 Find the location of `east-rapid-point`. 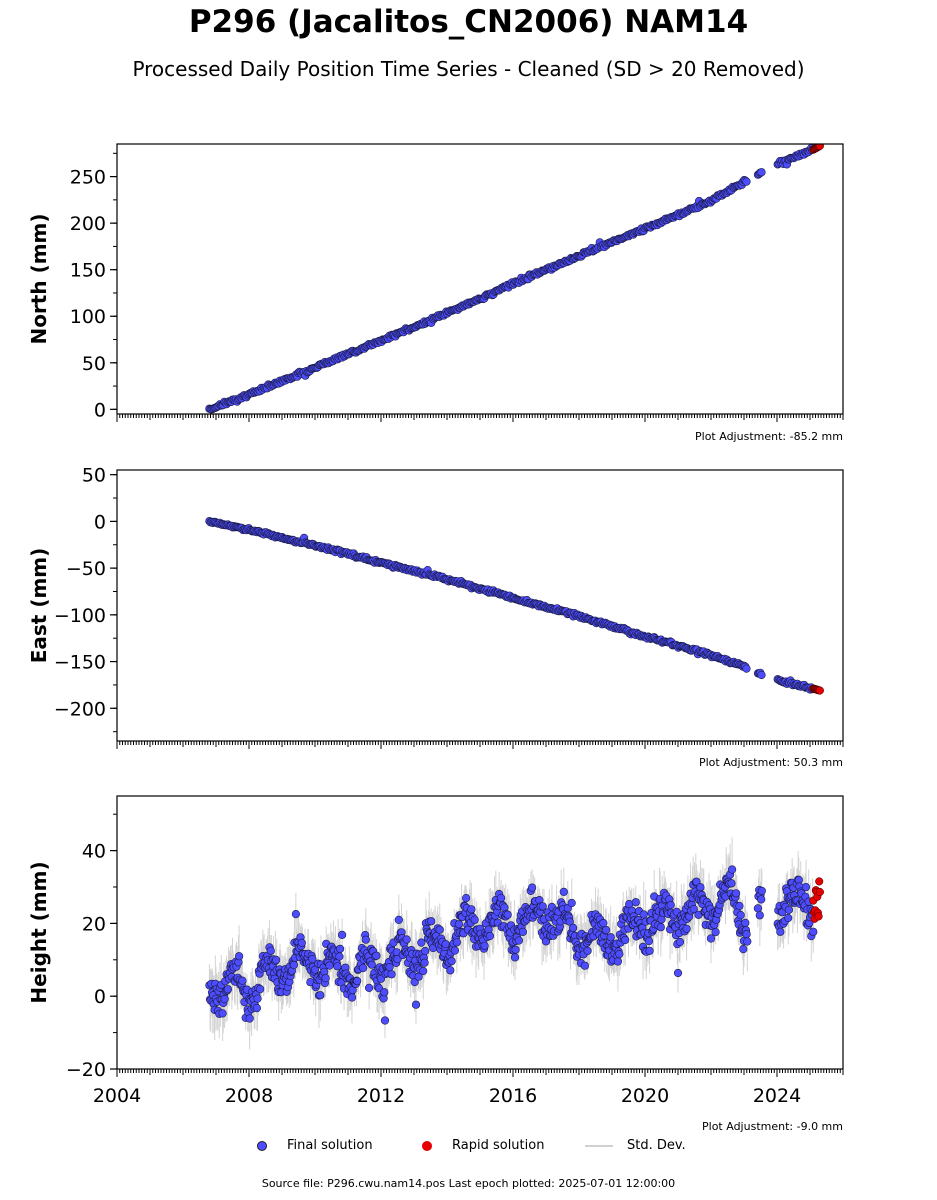

east-rapid-point is located at coordinates (819, 690).